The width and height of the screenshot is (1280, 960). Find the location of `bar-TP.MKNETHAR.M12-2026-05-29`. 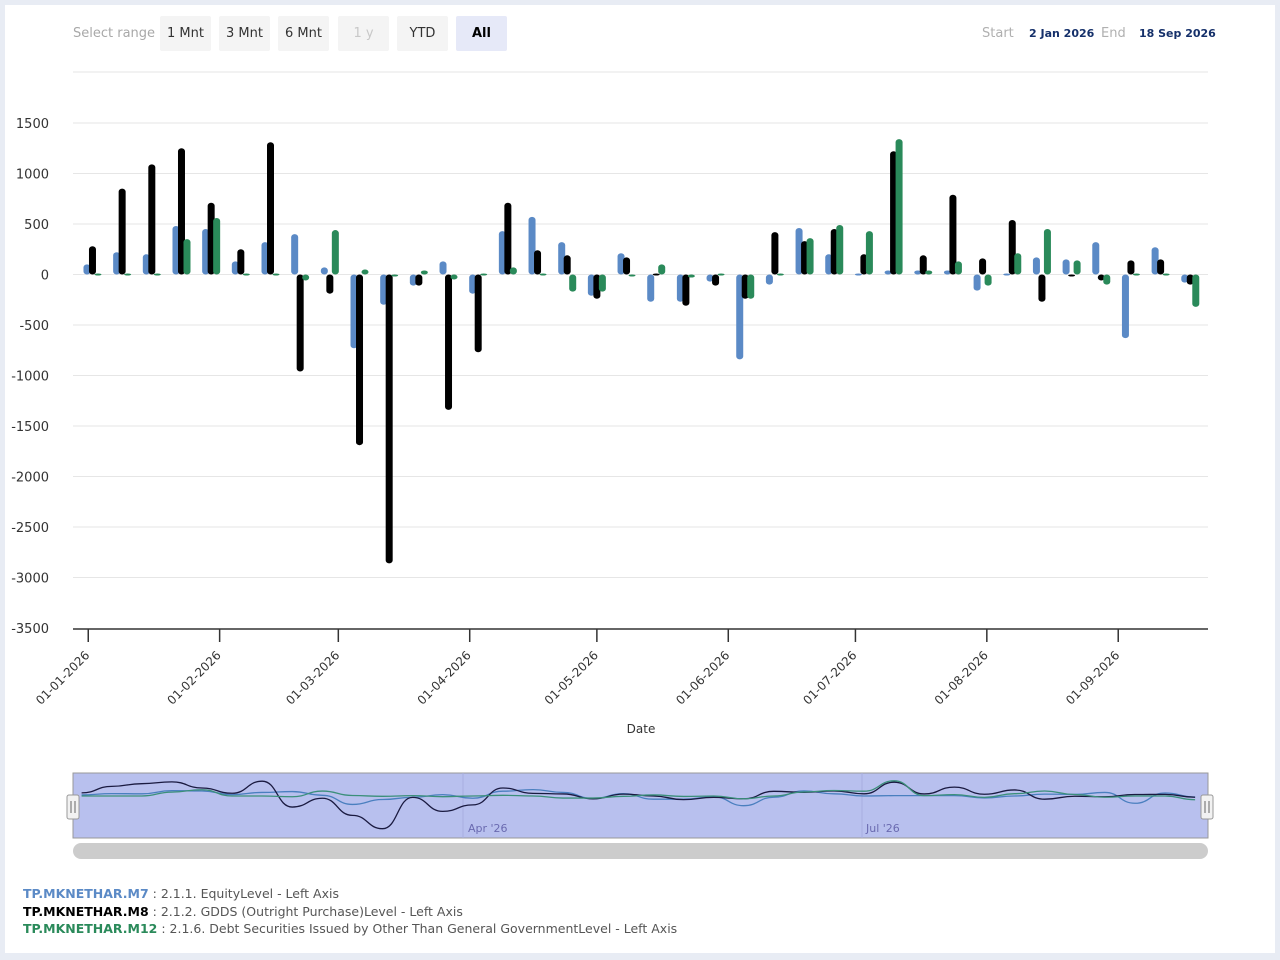

bar-TP.MKNETHAR.M12-2026-05-29 is located at coordinates (721, 274).